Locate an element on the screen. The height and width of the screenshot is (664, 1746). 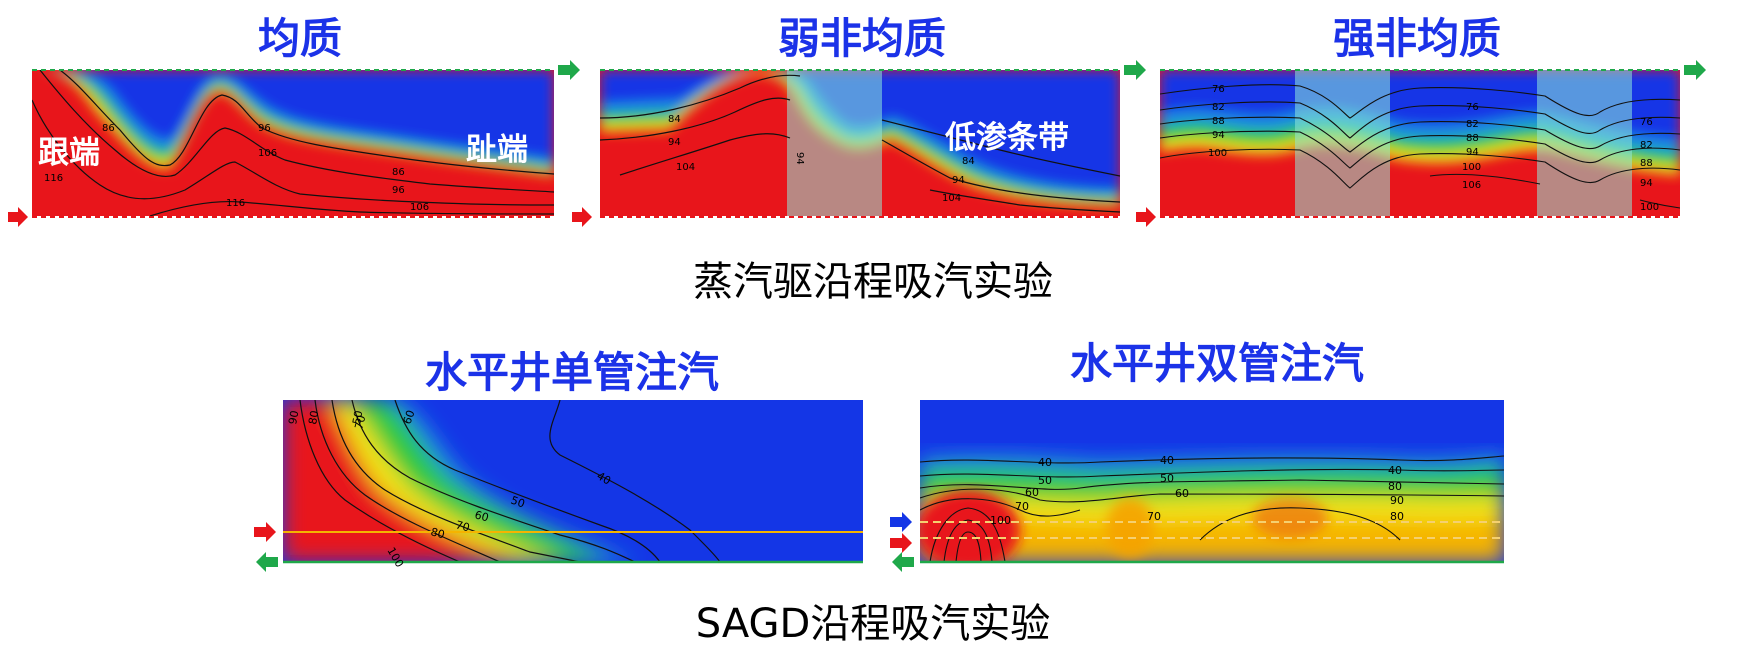
panel-title-strong-heterogeneous: 强非均质 is located at coordinates (1417, 38).